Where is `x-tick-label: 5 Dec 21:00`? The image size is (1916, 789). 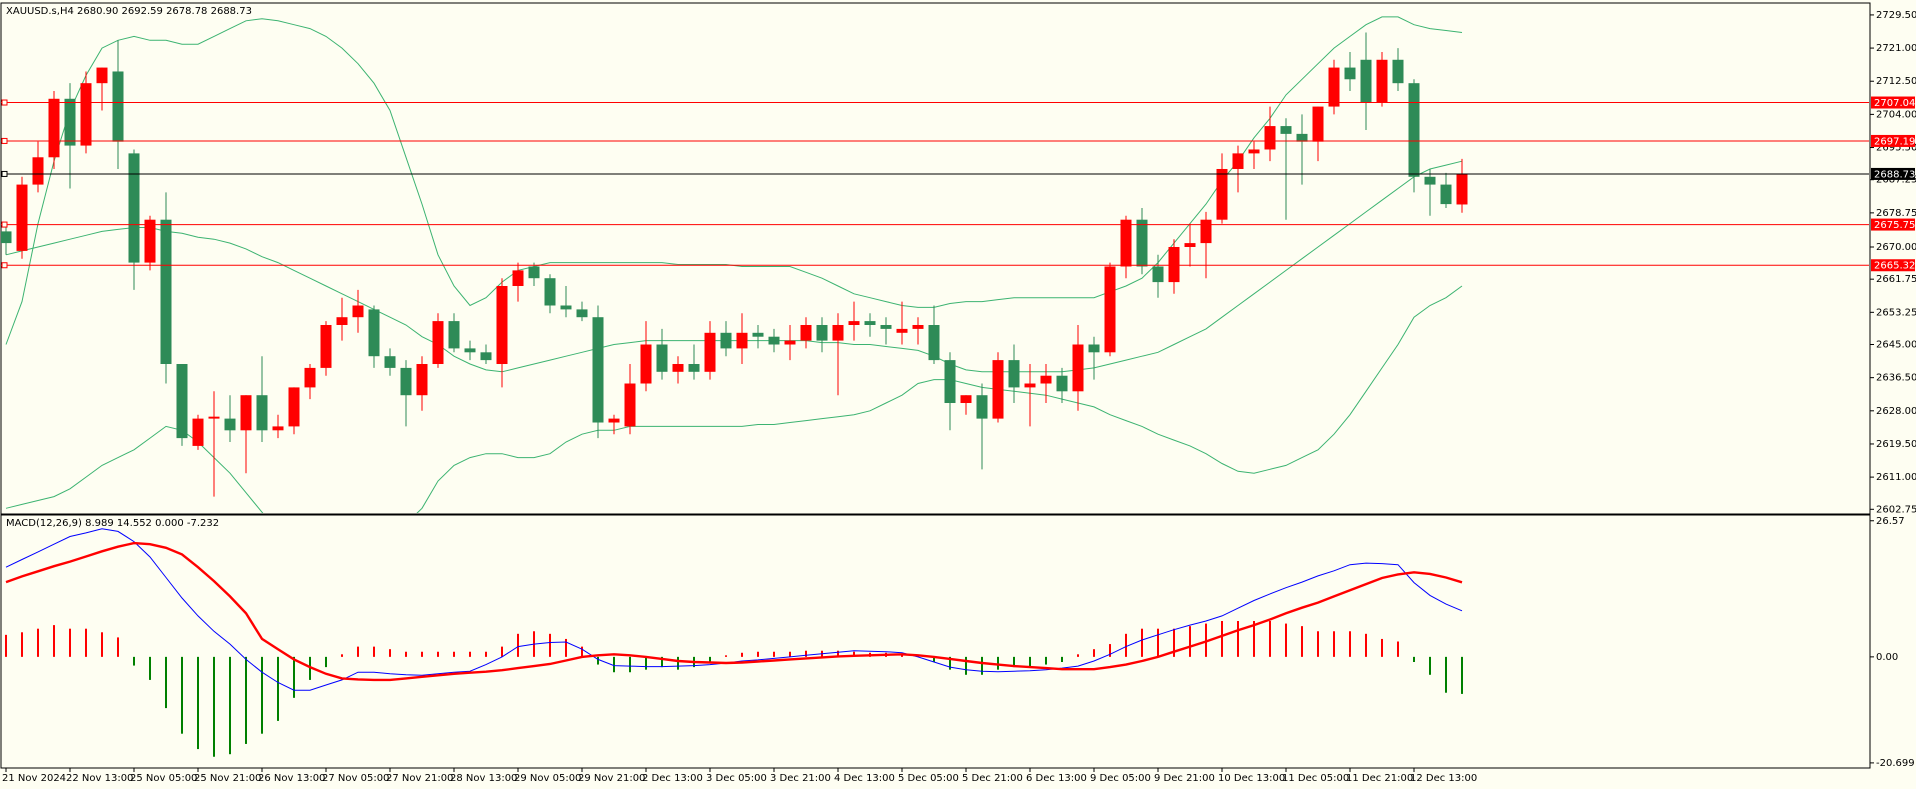 x-tick-label: 5 Dec 21:00 is located at coordinates (992, 778).